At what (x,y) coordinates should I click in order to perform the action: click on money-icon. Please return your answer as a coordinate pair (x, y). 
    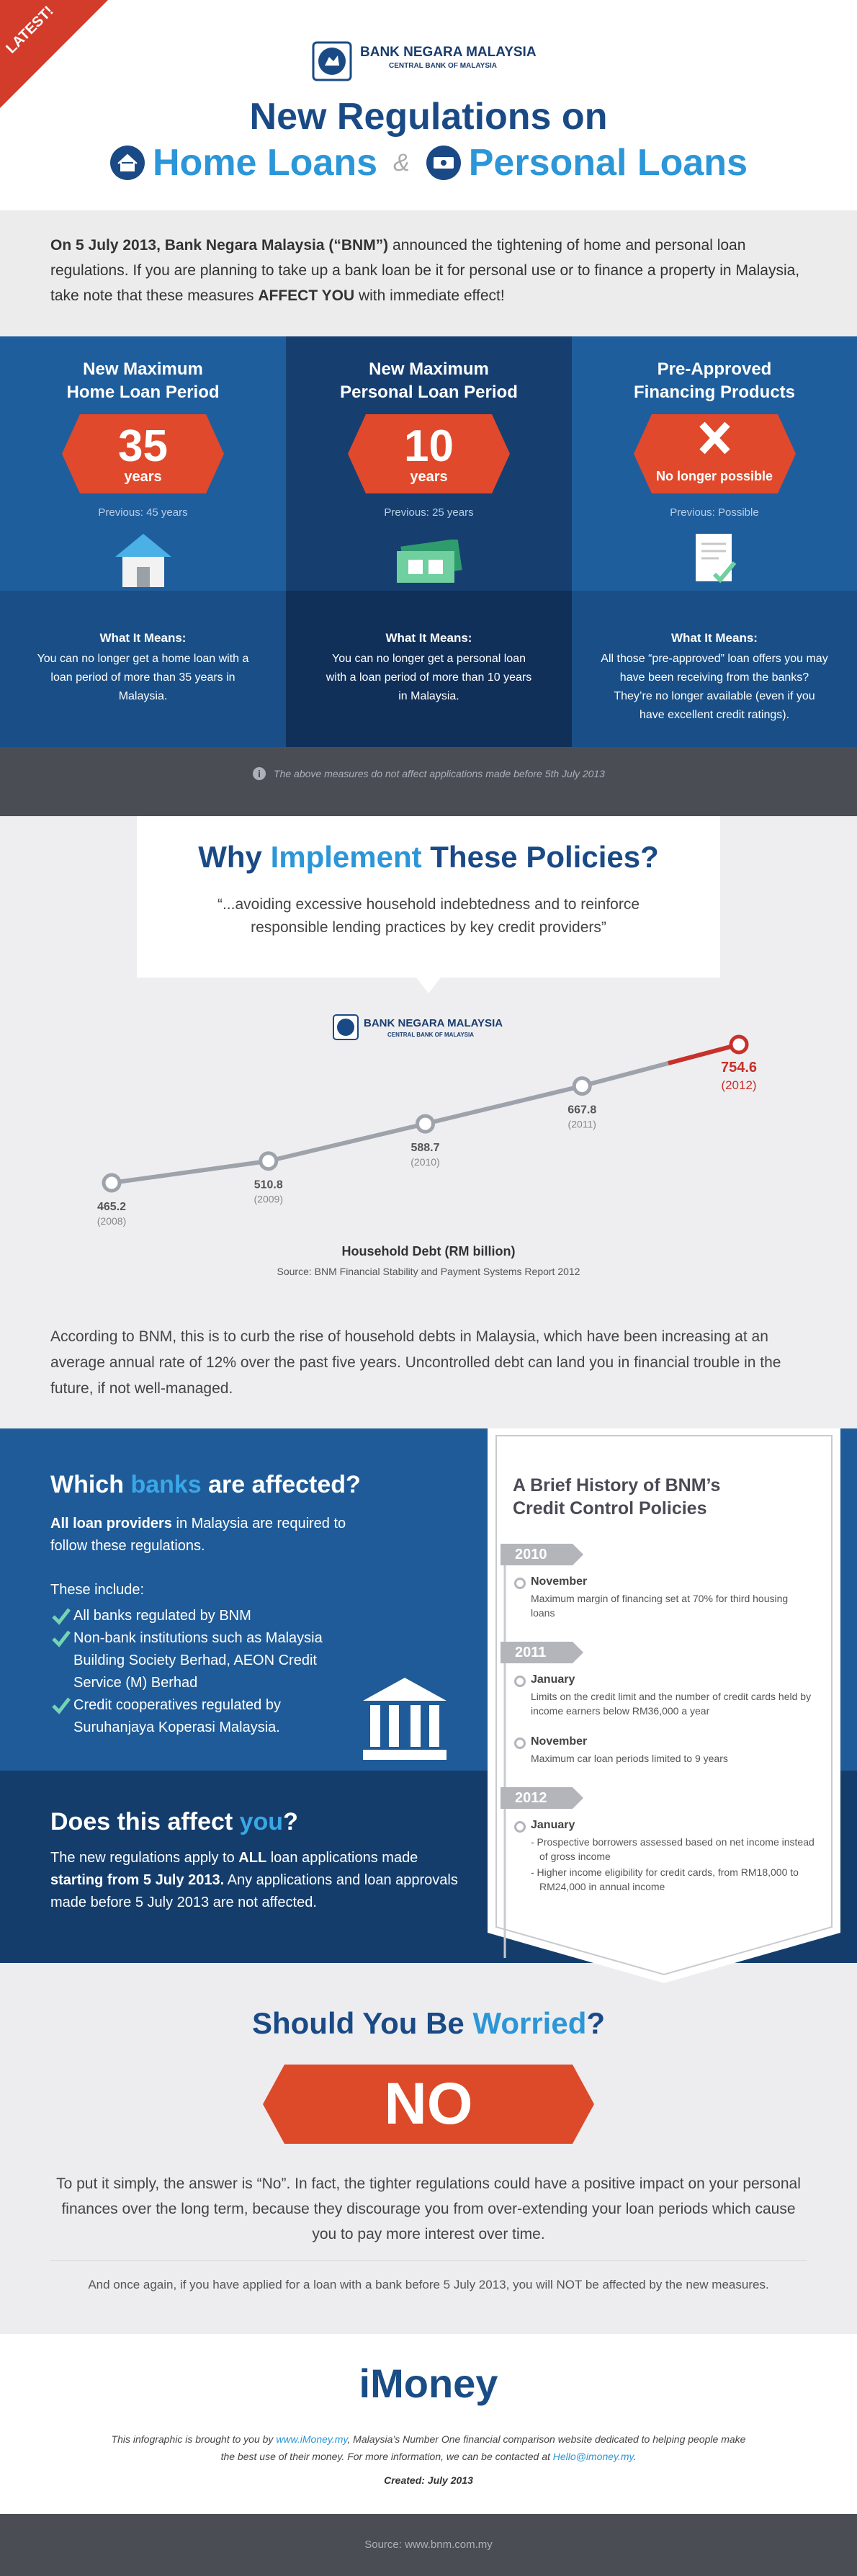
    Looking at the image, I should click on (429, 561).